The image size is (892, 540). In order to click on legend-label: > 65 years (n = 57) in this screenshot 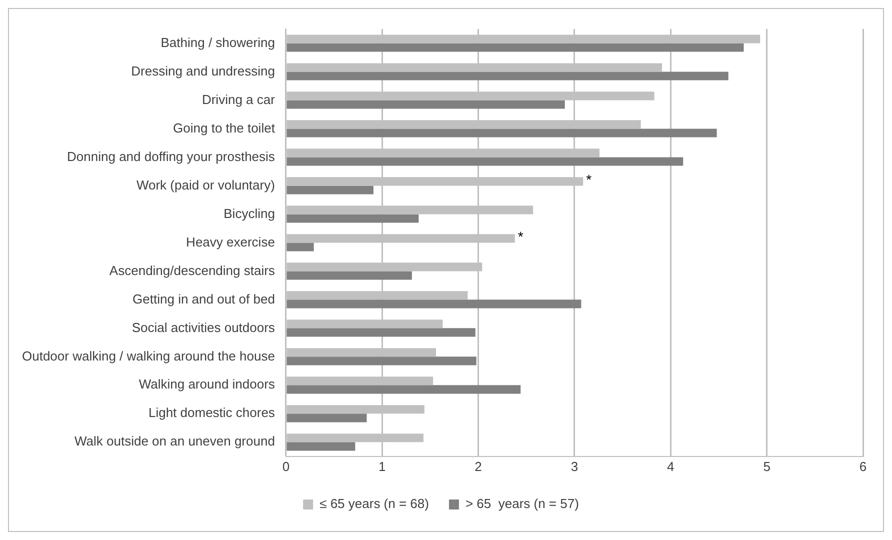, I will do `click(522, 504)`.